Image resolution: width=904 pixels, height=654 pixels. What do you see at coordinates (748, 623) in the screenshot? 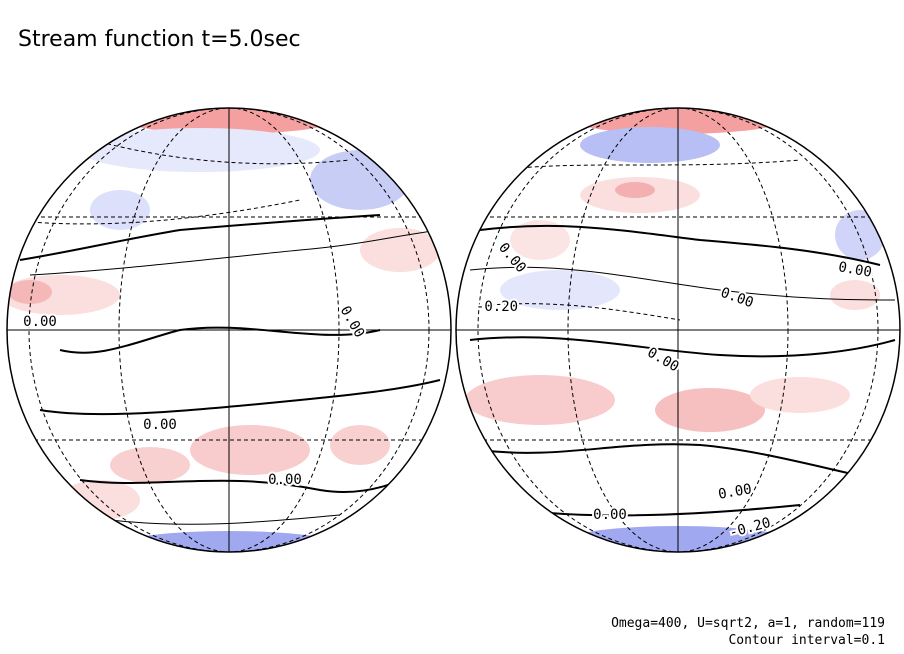
I see `footer-line: Omega=400, U=sqrt2, a=1, random=119` at bounding box center [748, 623].